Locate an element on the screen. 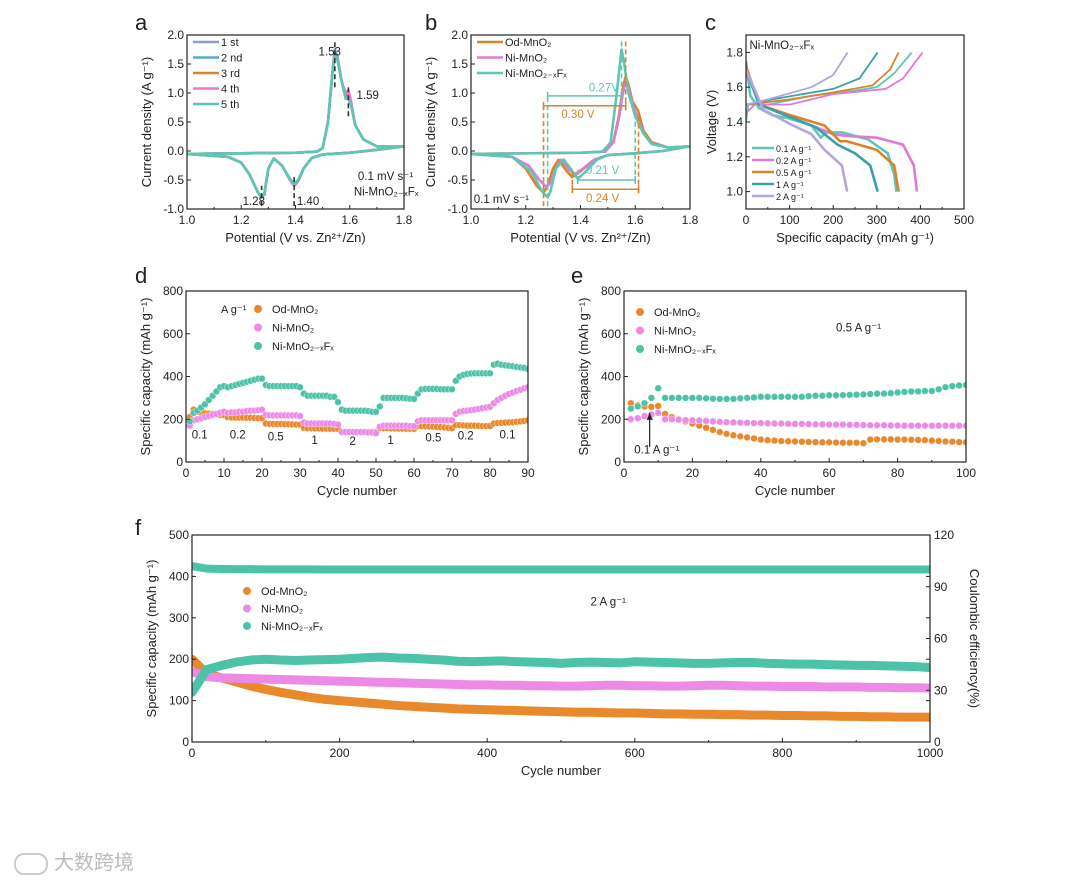  legend-item: 0.2 A g⁻¹ is located at coordinates (781, 161).